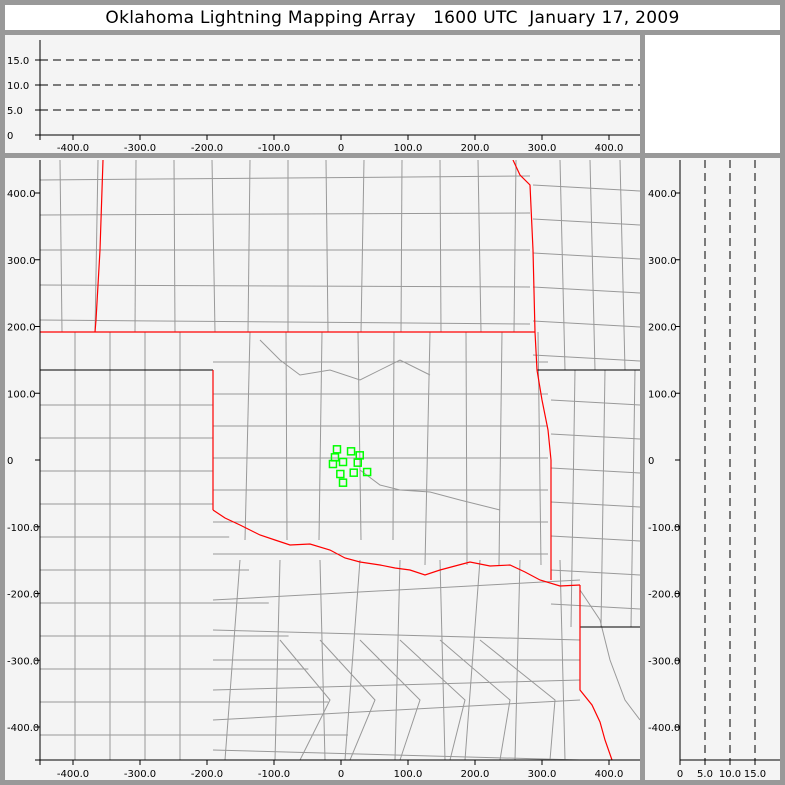 The width and height of the screenshot is (785, 785). I want to click on kansas-west-border, so click(99, 246).